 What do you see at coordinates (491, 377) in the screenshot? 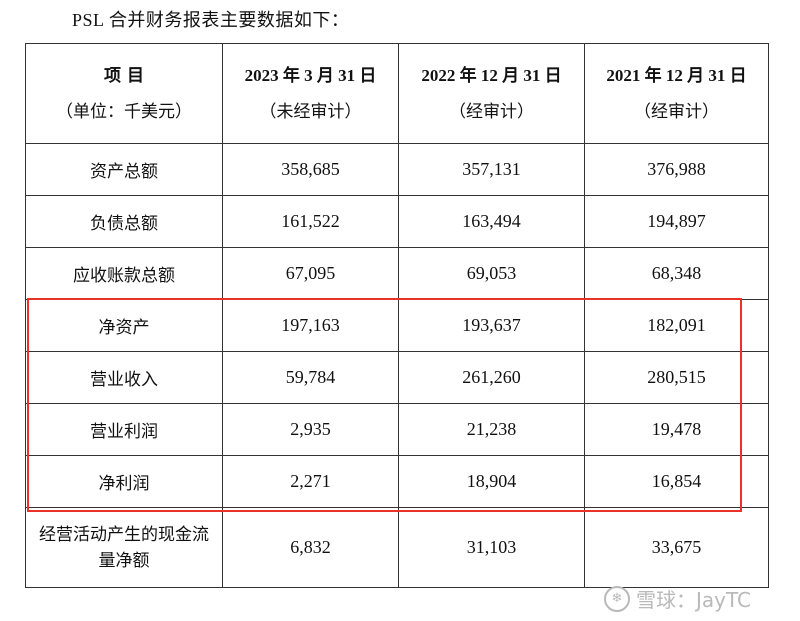
I see `row-value: 261,260` at bounding box center [491, 377].